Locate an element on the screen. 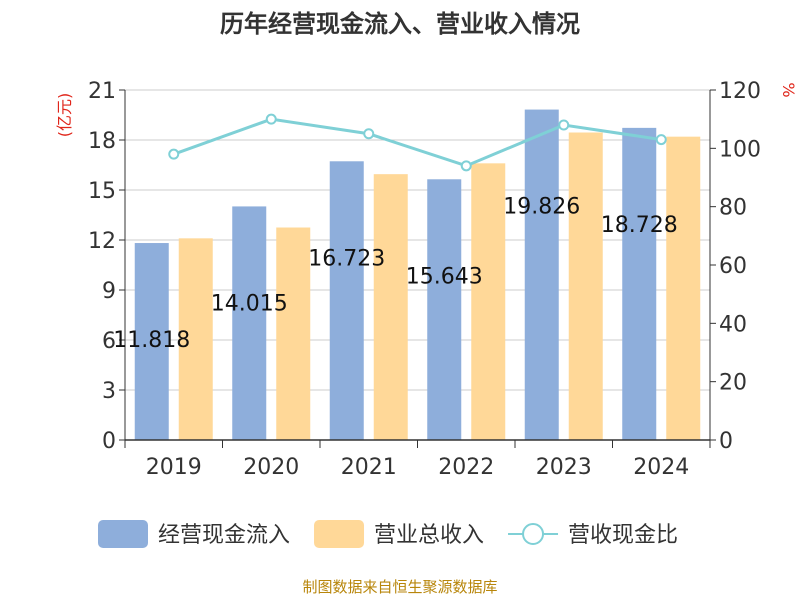 Image resolution: width=800 pixels, height=600 pixels. left-tick-label: 12 is located at coordinates (102, 241).